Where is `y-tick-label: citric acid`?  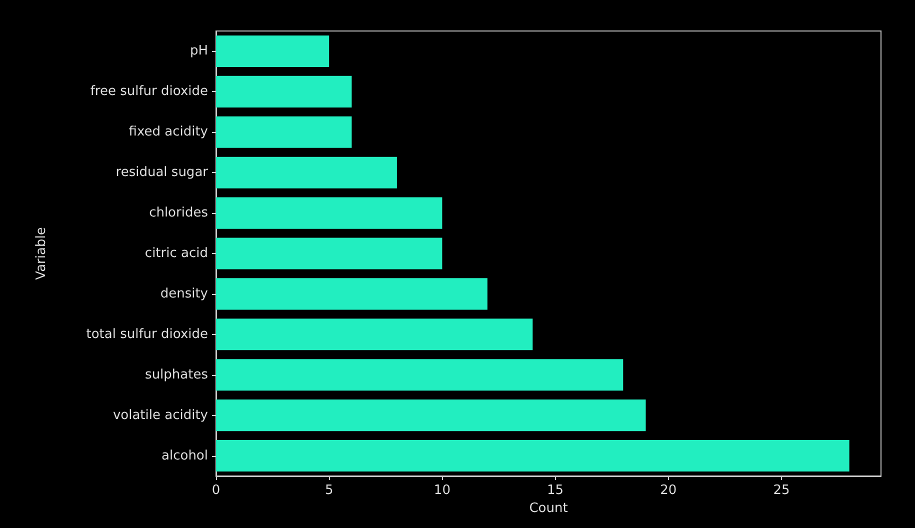 y-tick-label: citric acid is located at coordinates (176, 253).